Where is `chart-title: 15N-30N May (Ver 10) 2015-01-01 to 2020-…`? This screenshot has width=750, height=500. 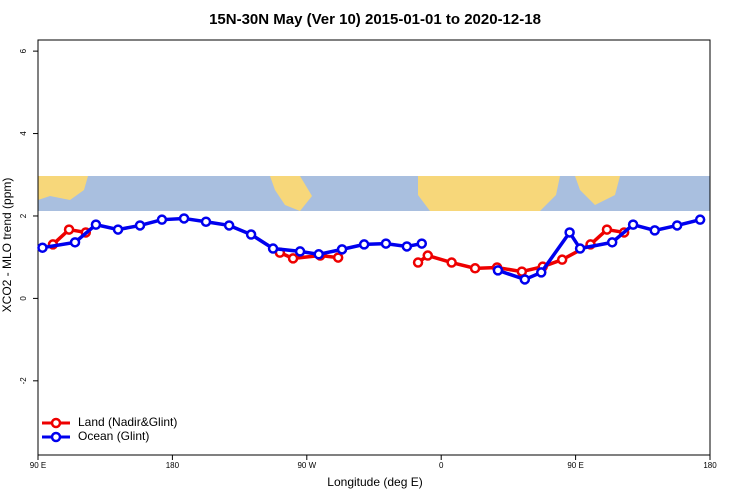 chart-title: 15N-30N May (Ver 10) 2015-01-01 to 2020-… is located at coordinates (375, 19).